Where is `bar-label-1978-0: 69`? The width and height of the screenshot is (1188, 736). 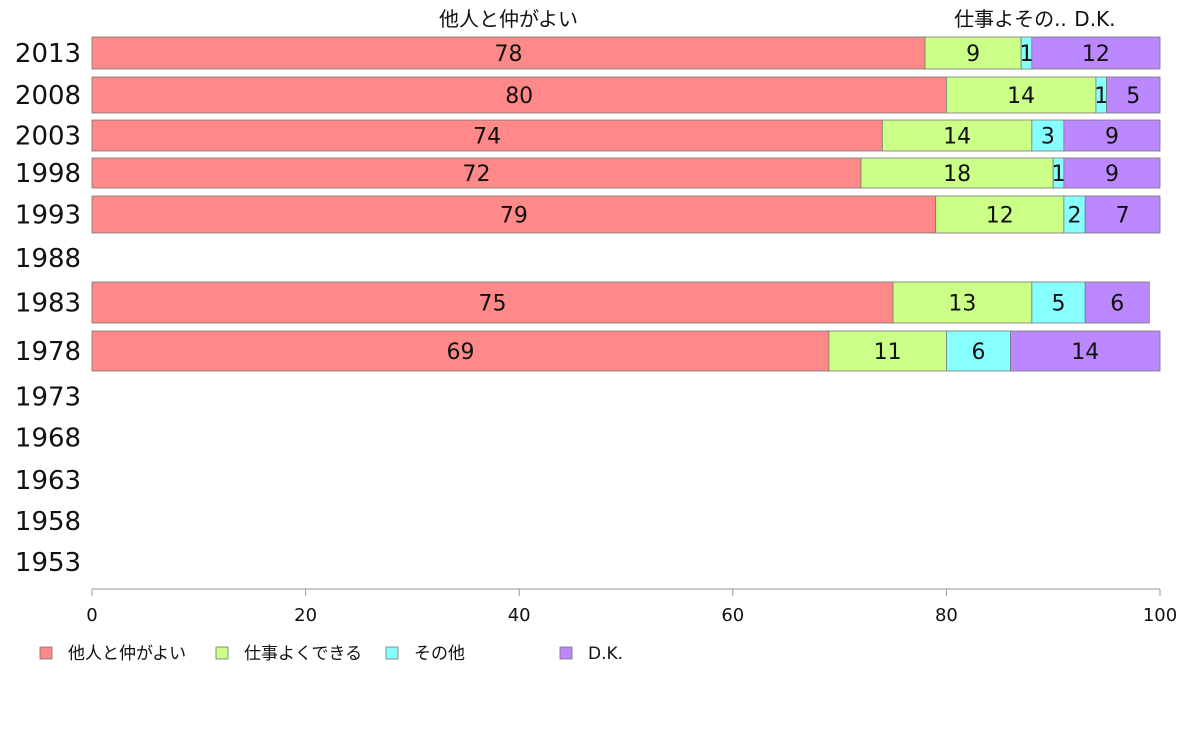 bar-label-1978-0: 69 is located at coordinates (460, 352).